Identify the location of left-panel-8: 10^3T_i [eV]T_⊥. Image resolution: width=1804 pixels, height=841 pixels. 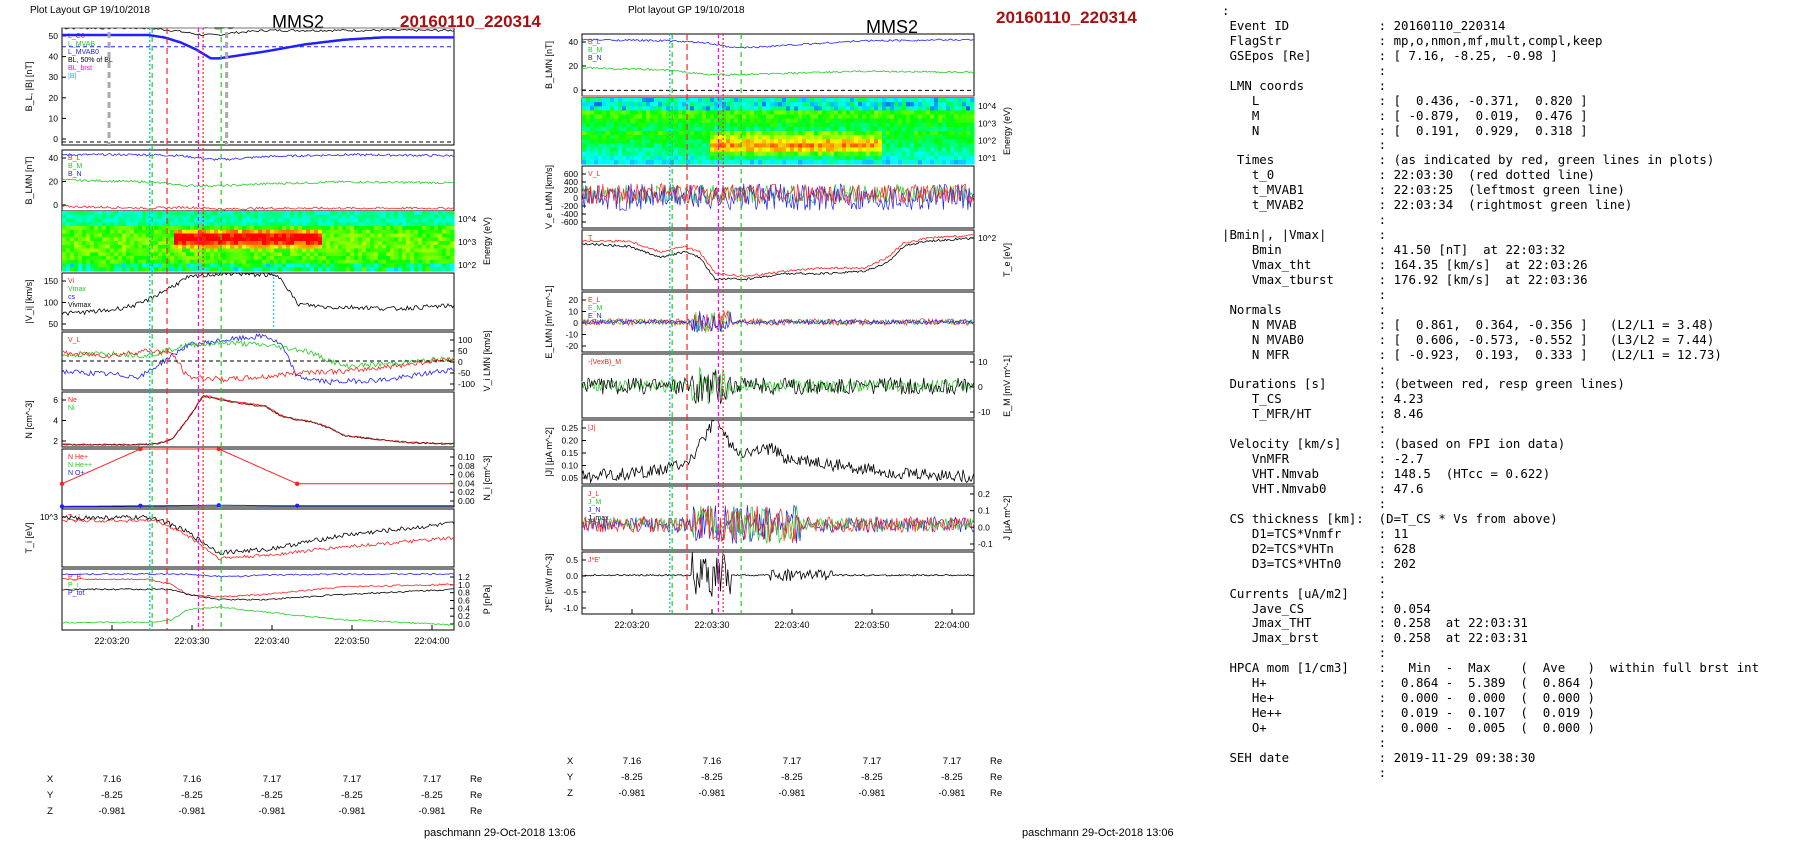
(239, 538).